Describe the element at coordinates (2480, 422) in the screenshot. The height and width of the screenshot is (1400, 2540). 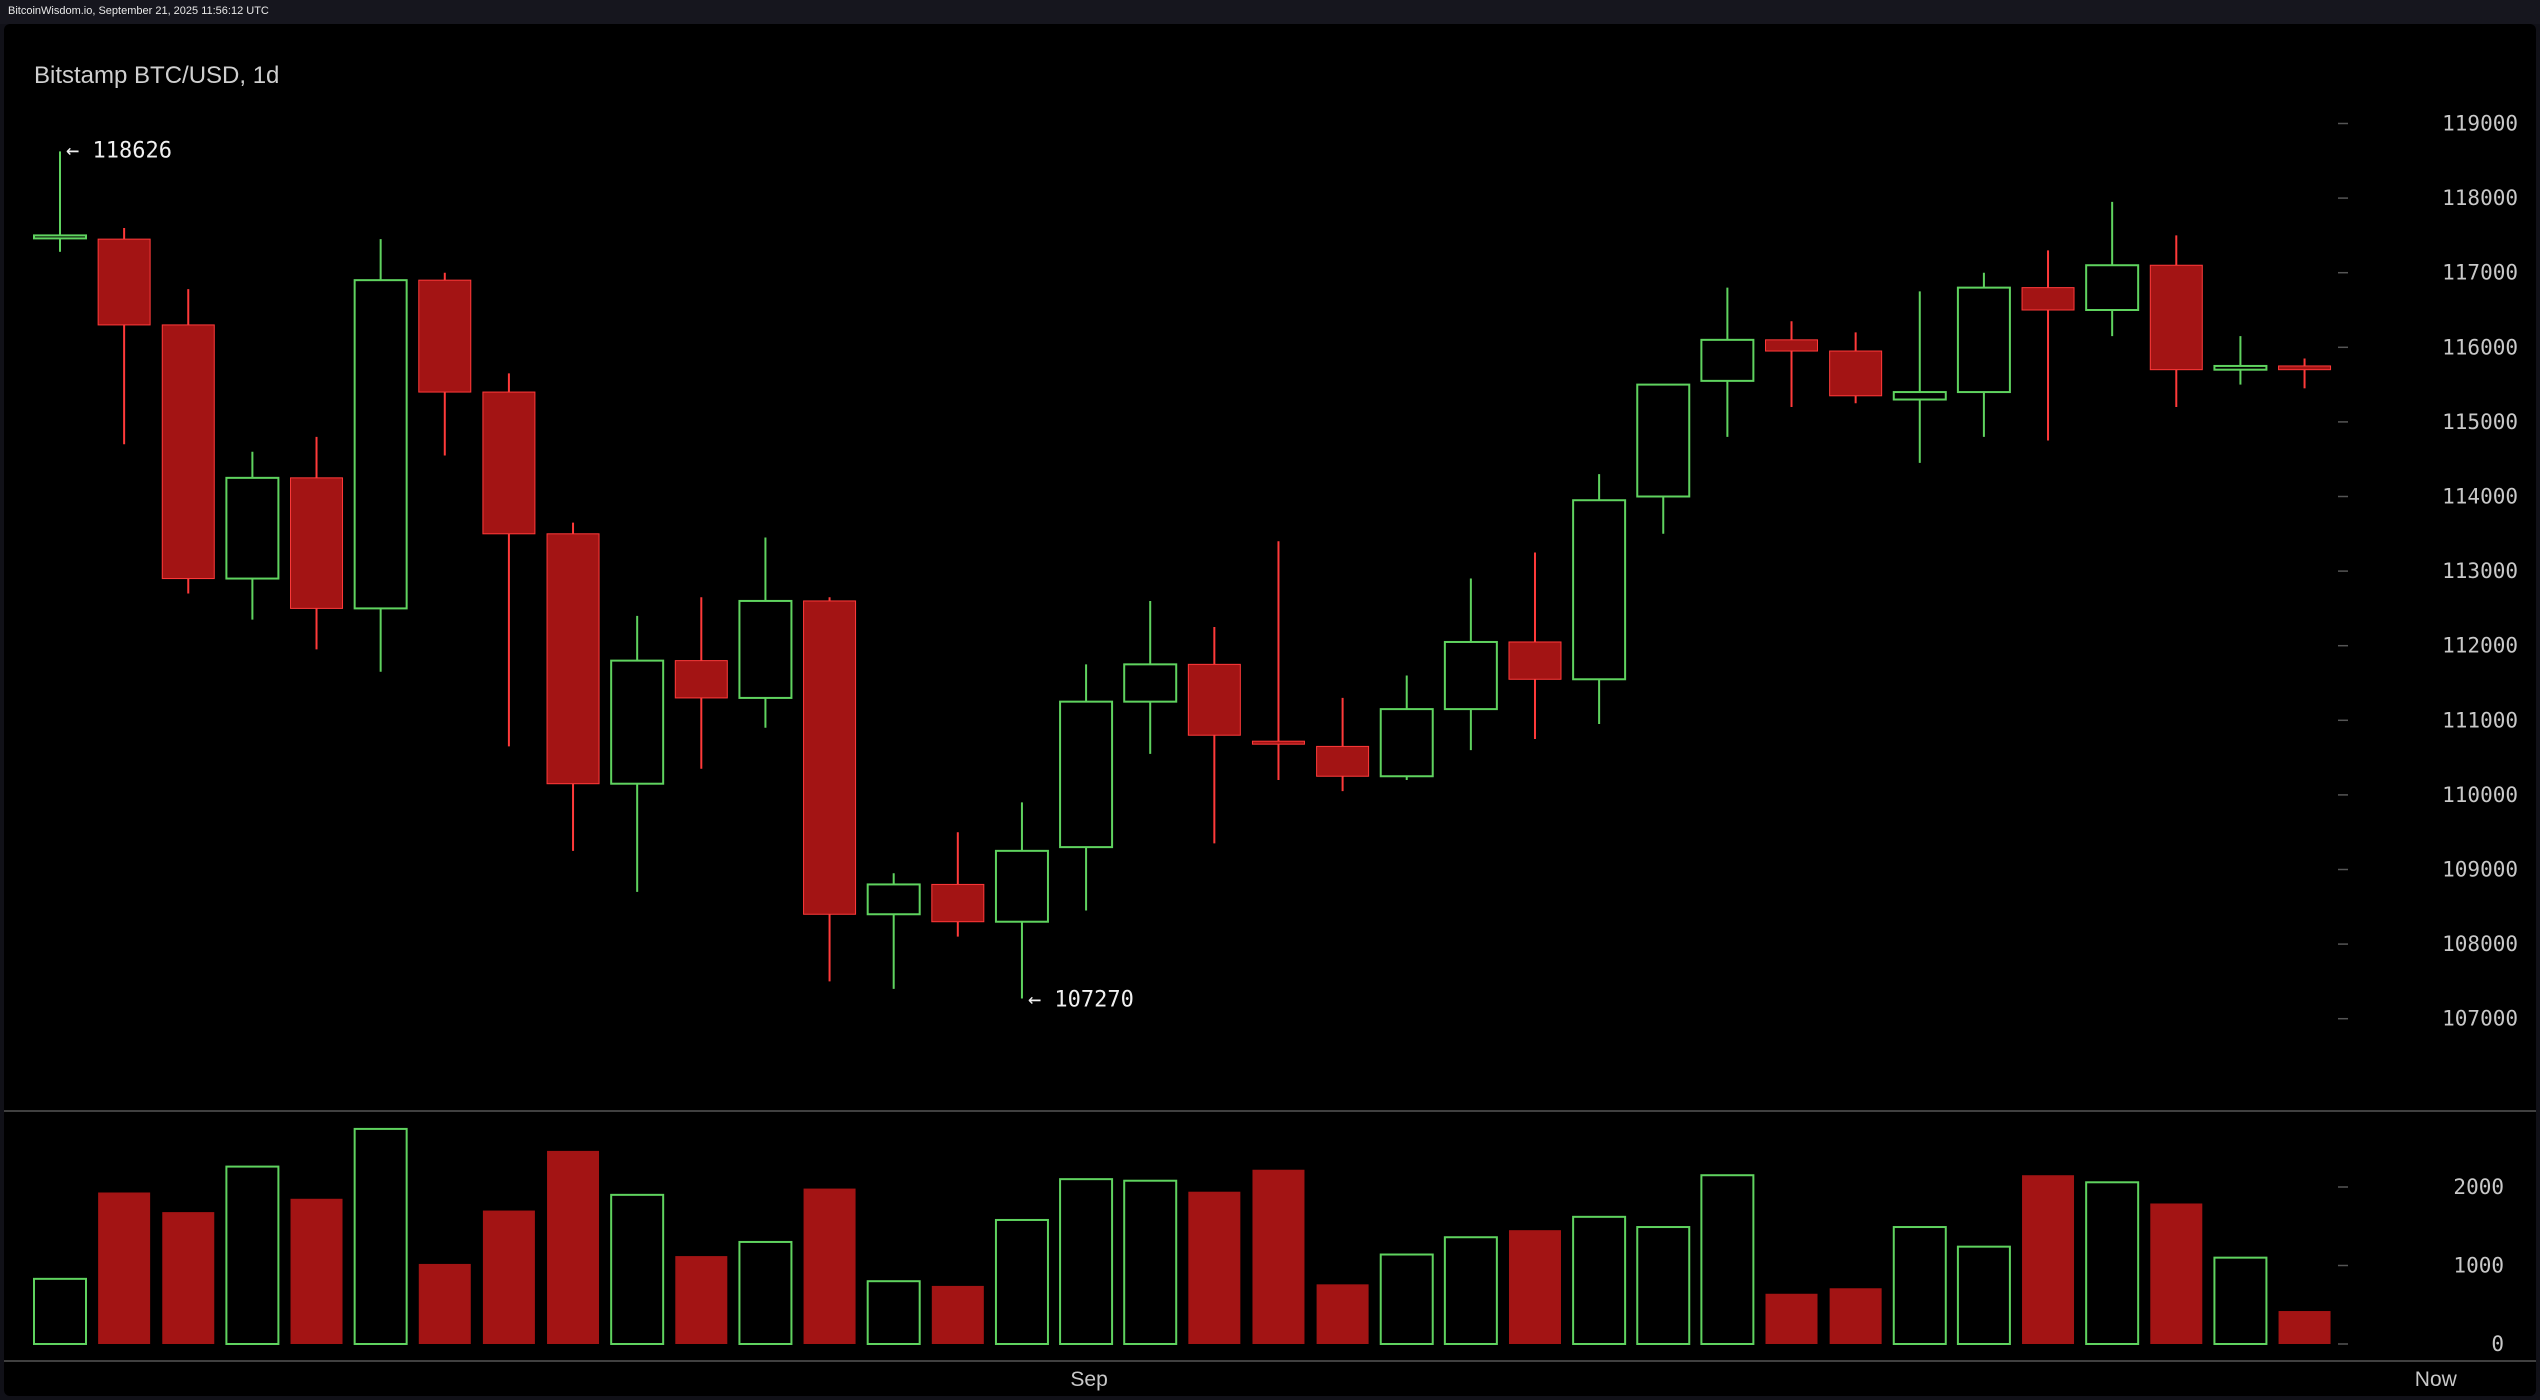
I see `price-tick-label: 115000` at that location.